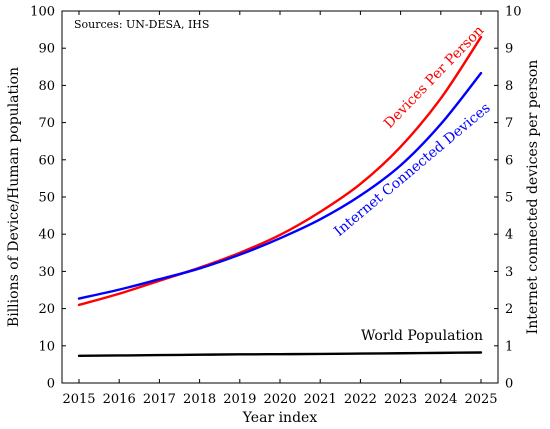 This screenshot has height=429, width=550. Describe the element at coordinates (46, 346) in the screenshot. I see `left-y-tick-label: 10` at that location.